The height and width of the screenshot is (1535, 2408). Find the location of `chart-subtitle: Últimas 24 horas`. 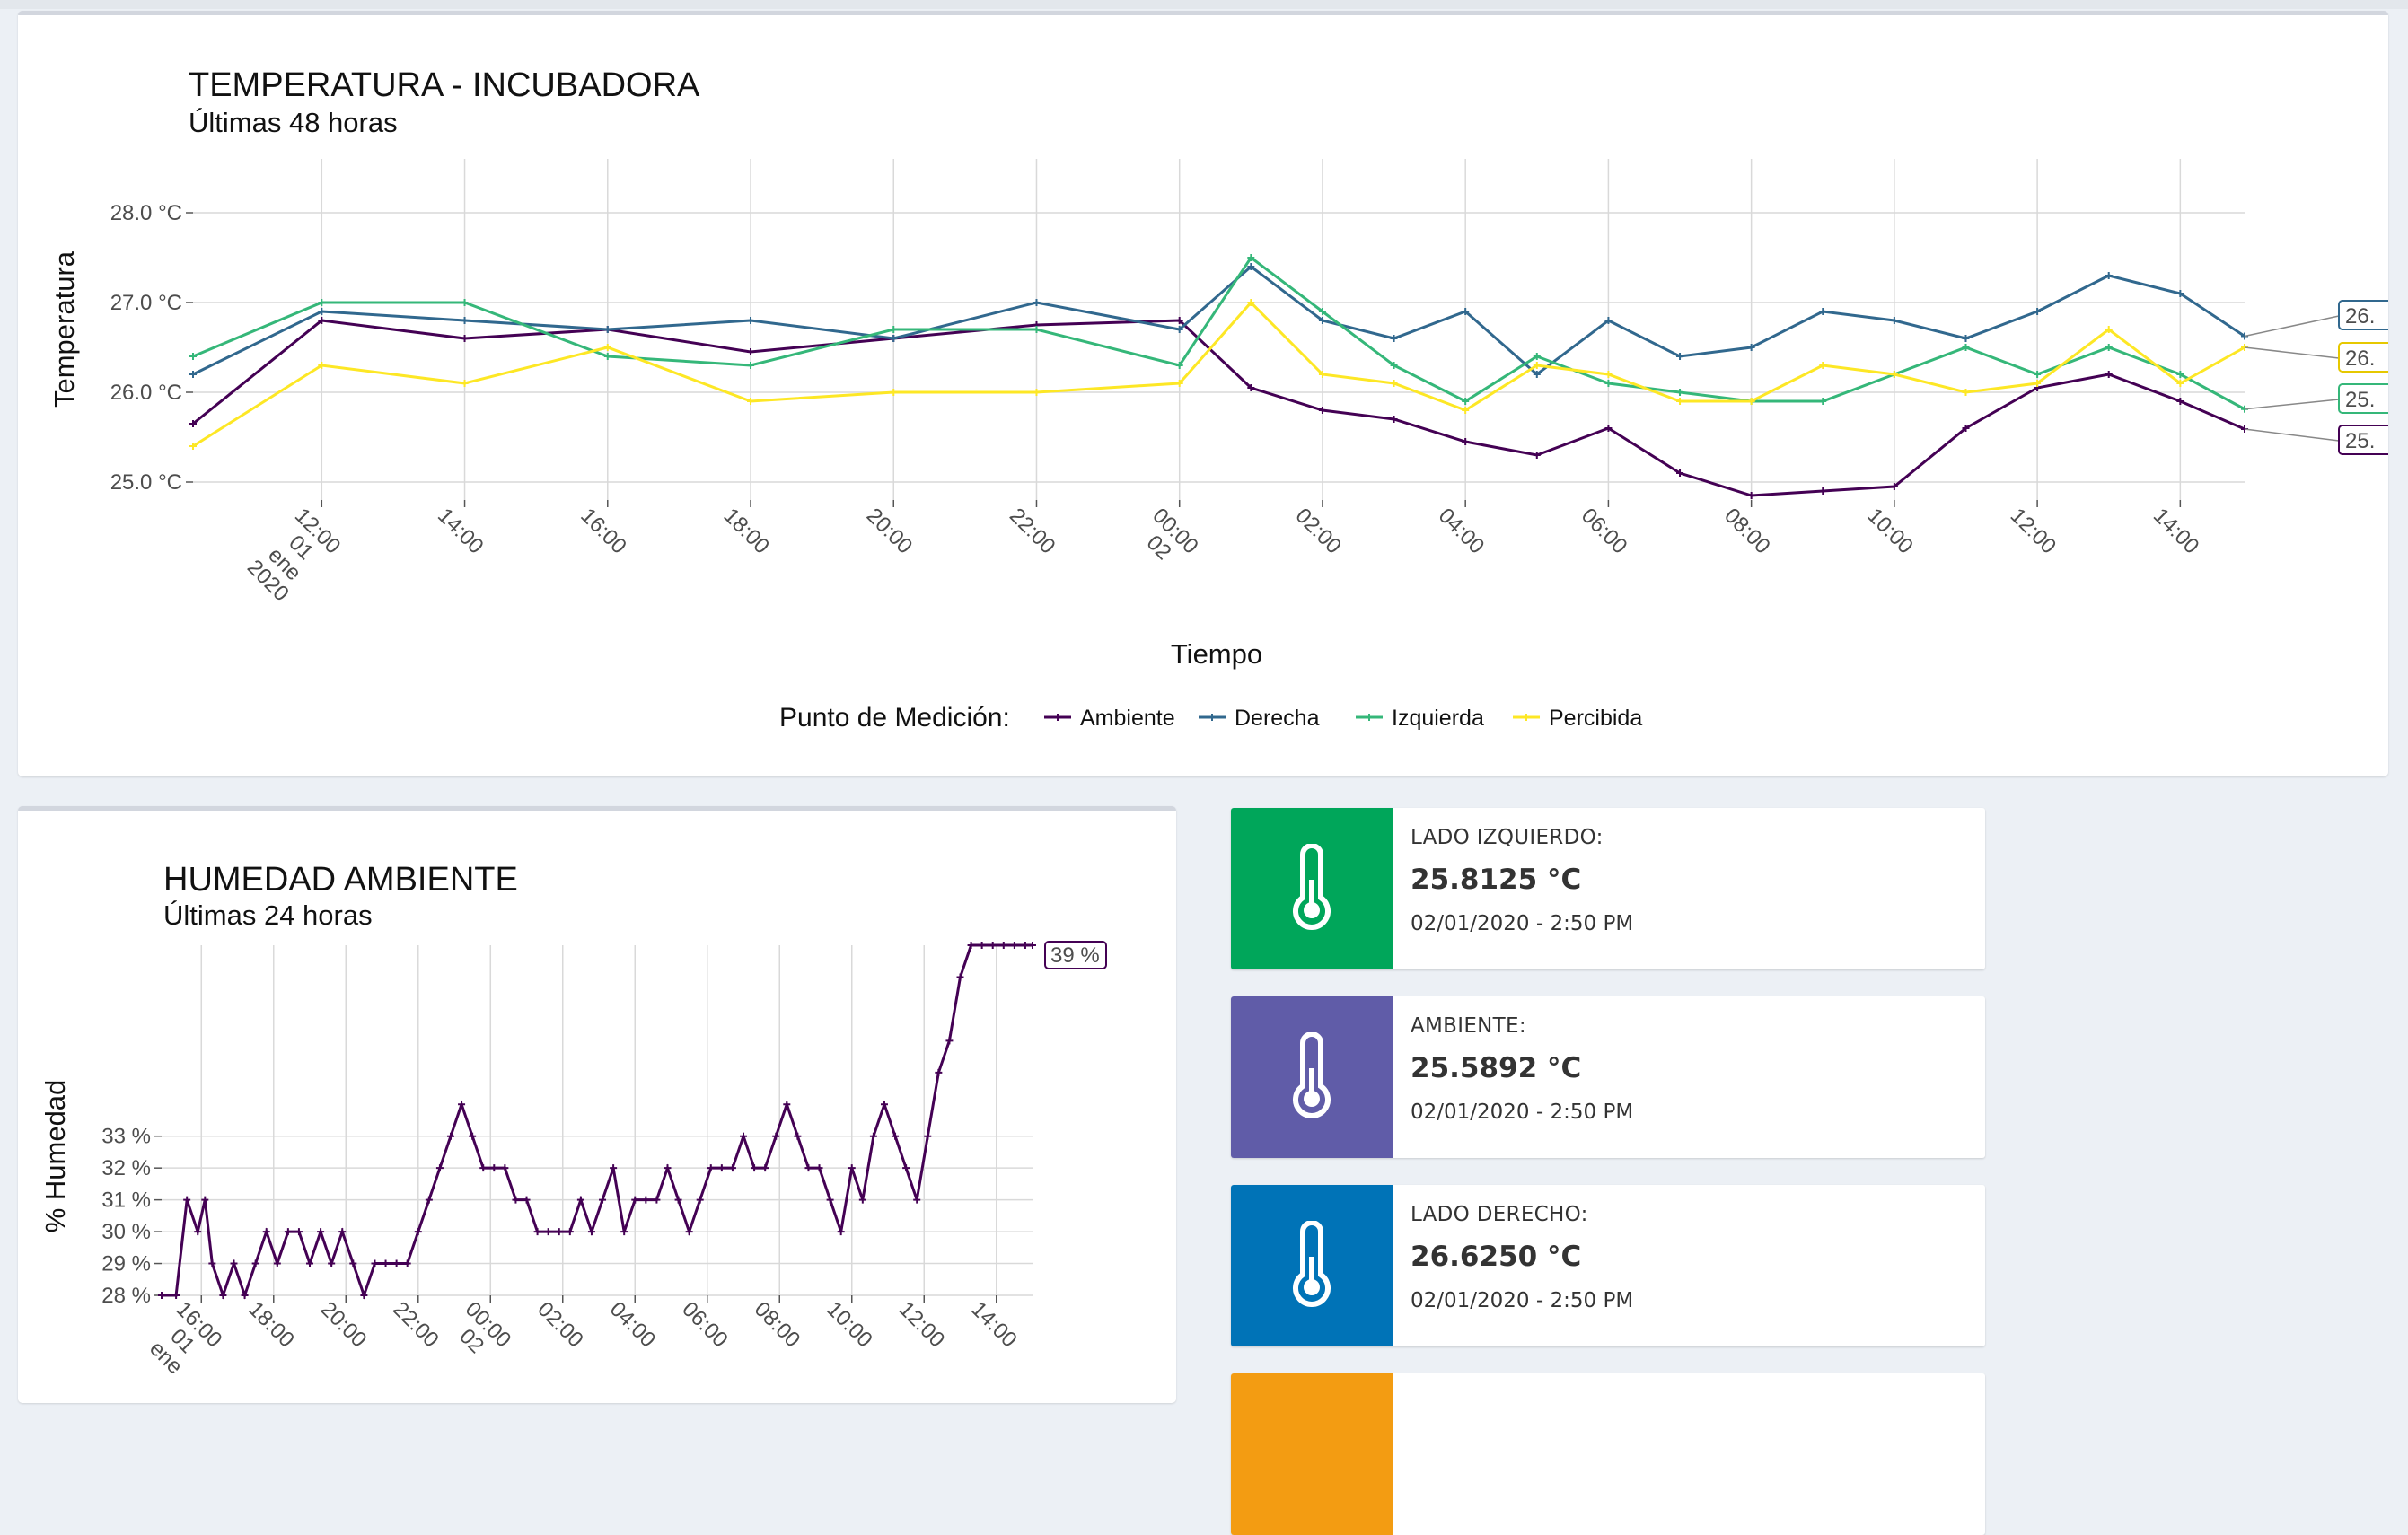

chart-subtitle: Últimas 24 horas is located at coordinates (268, 915).